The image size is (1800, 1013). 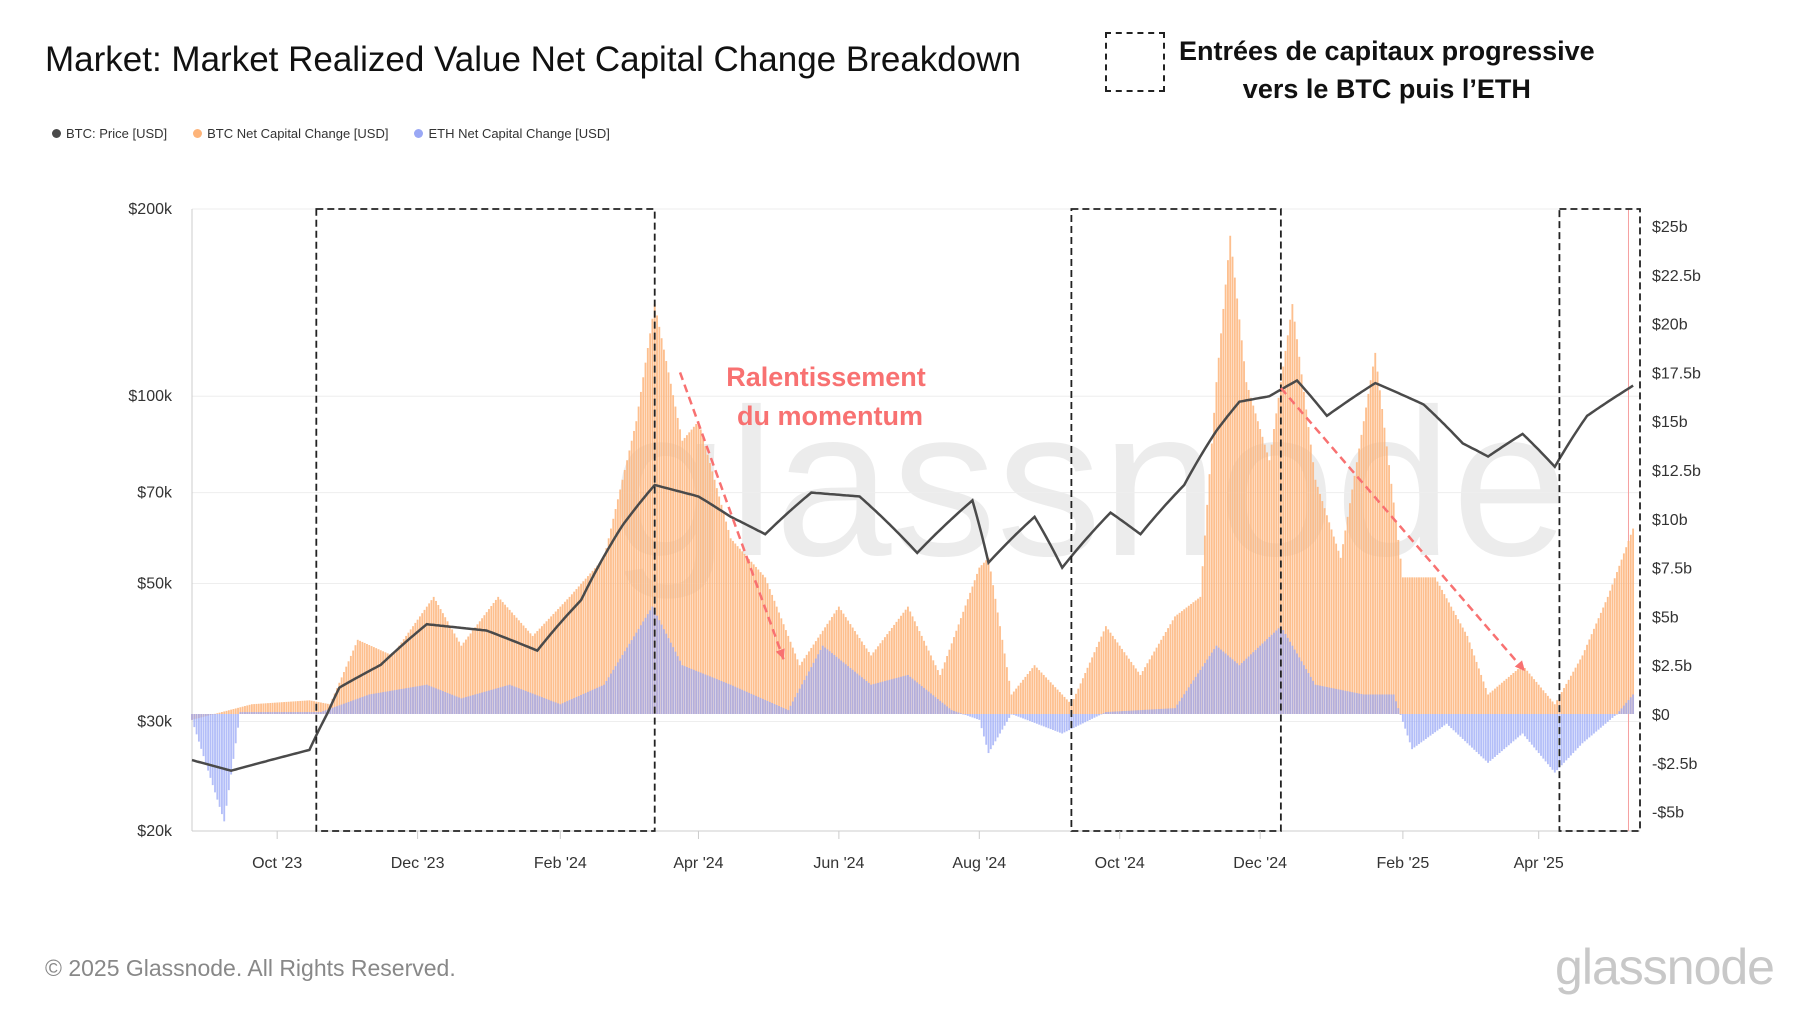 I want to click on x-tick-label: Aug '24, so click(x=979, y=863).